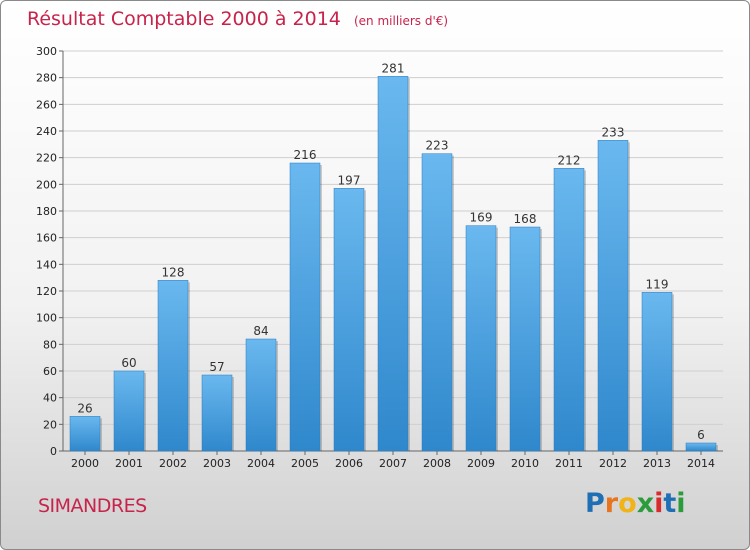 Image resolution: width=750 pixels, height=550 pixels. I want to click on y-tick-label: 300, so click(46, 51).